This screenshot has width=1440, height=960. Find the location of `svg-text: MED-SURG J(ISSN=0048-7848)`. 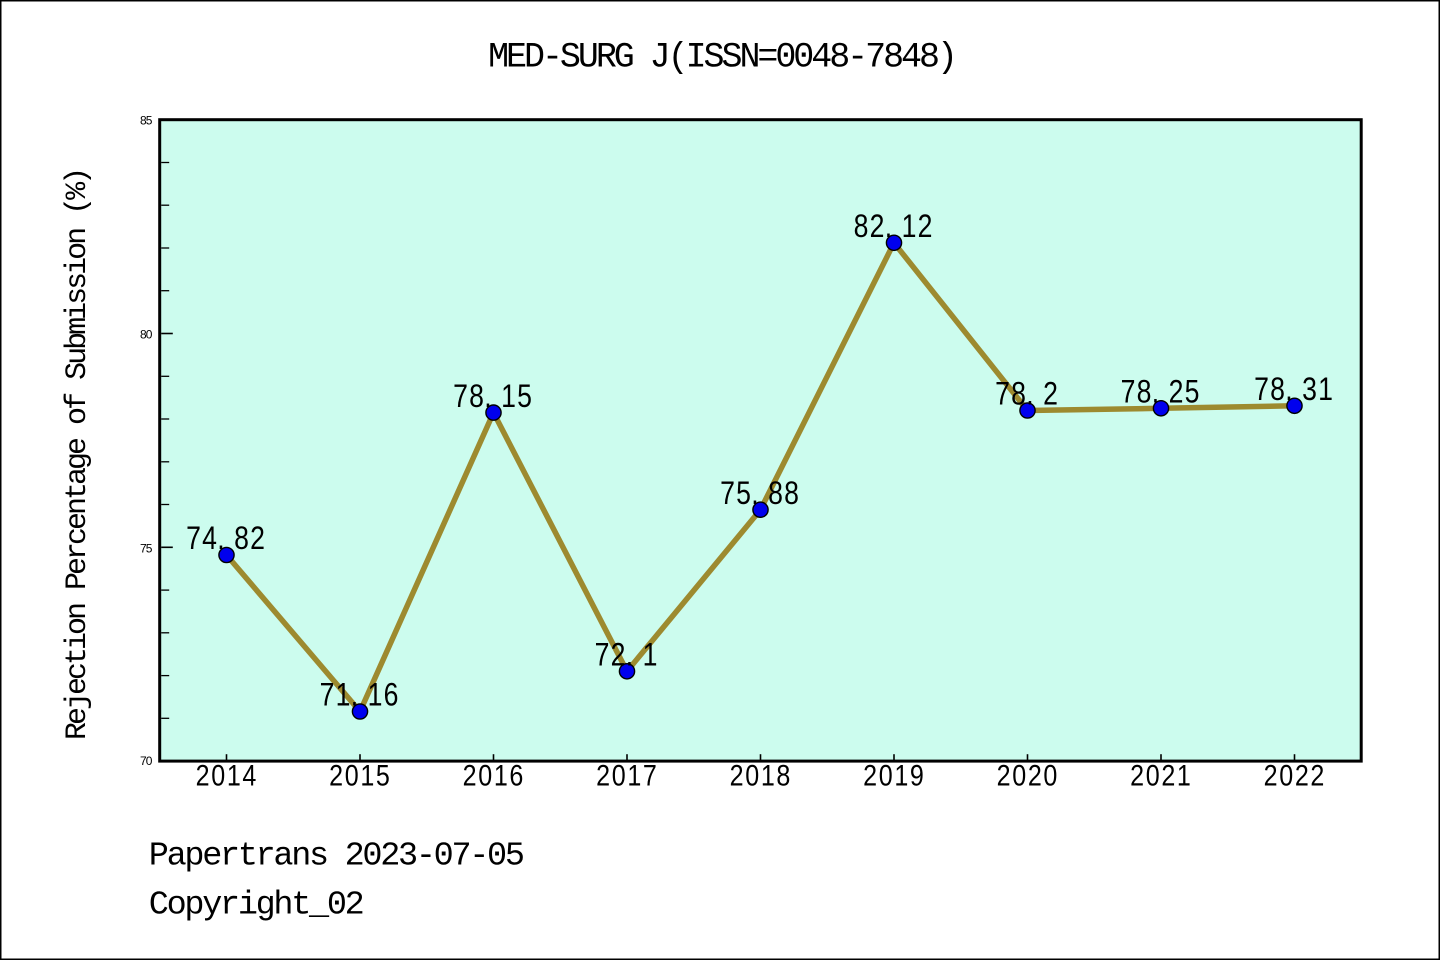

svg-text: MED-SURG J(ISSN=0048-7848) is located at coordinates (721, 58).